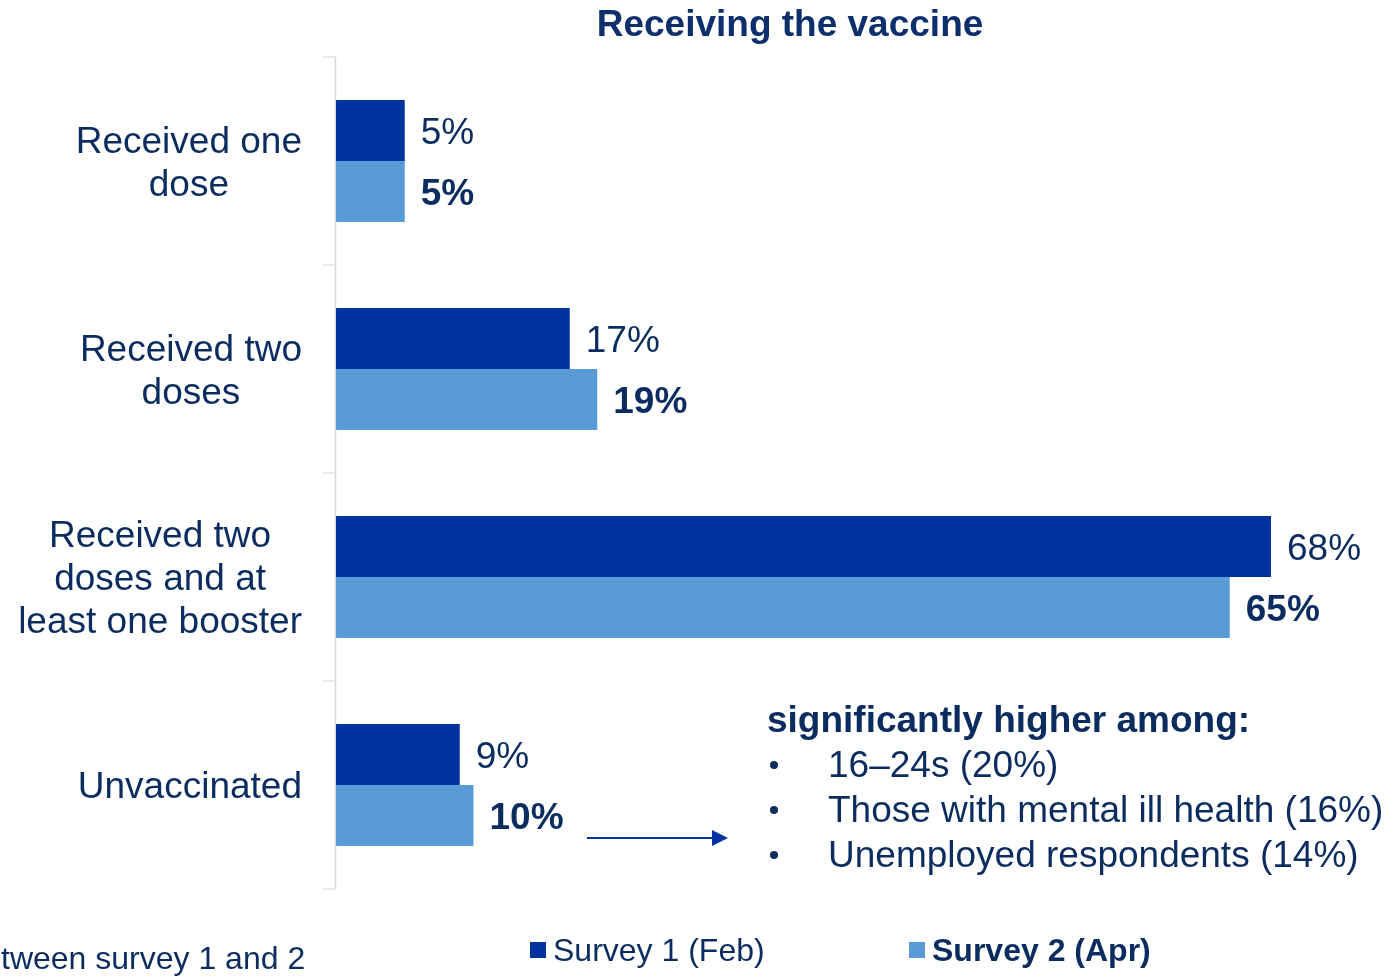  Describe the element at coordinates (502, 755) in the screenshot. I see `data-label: 9%` at that location.